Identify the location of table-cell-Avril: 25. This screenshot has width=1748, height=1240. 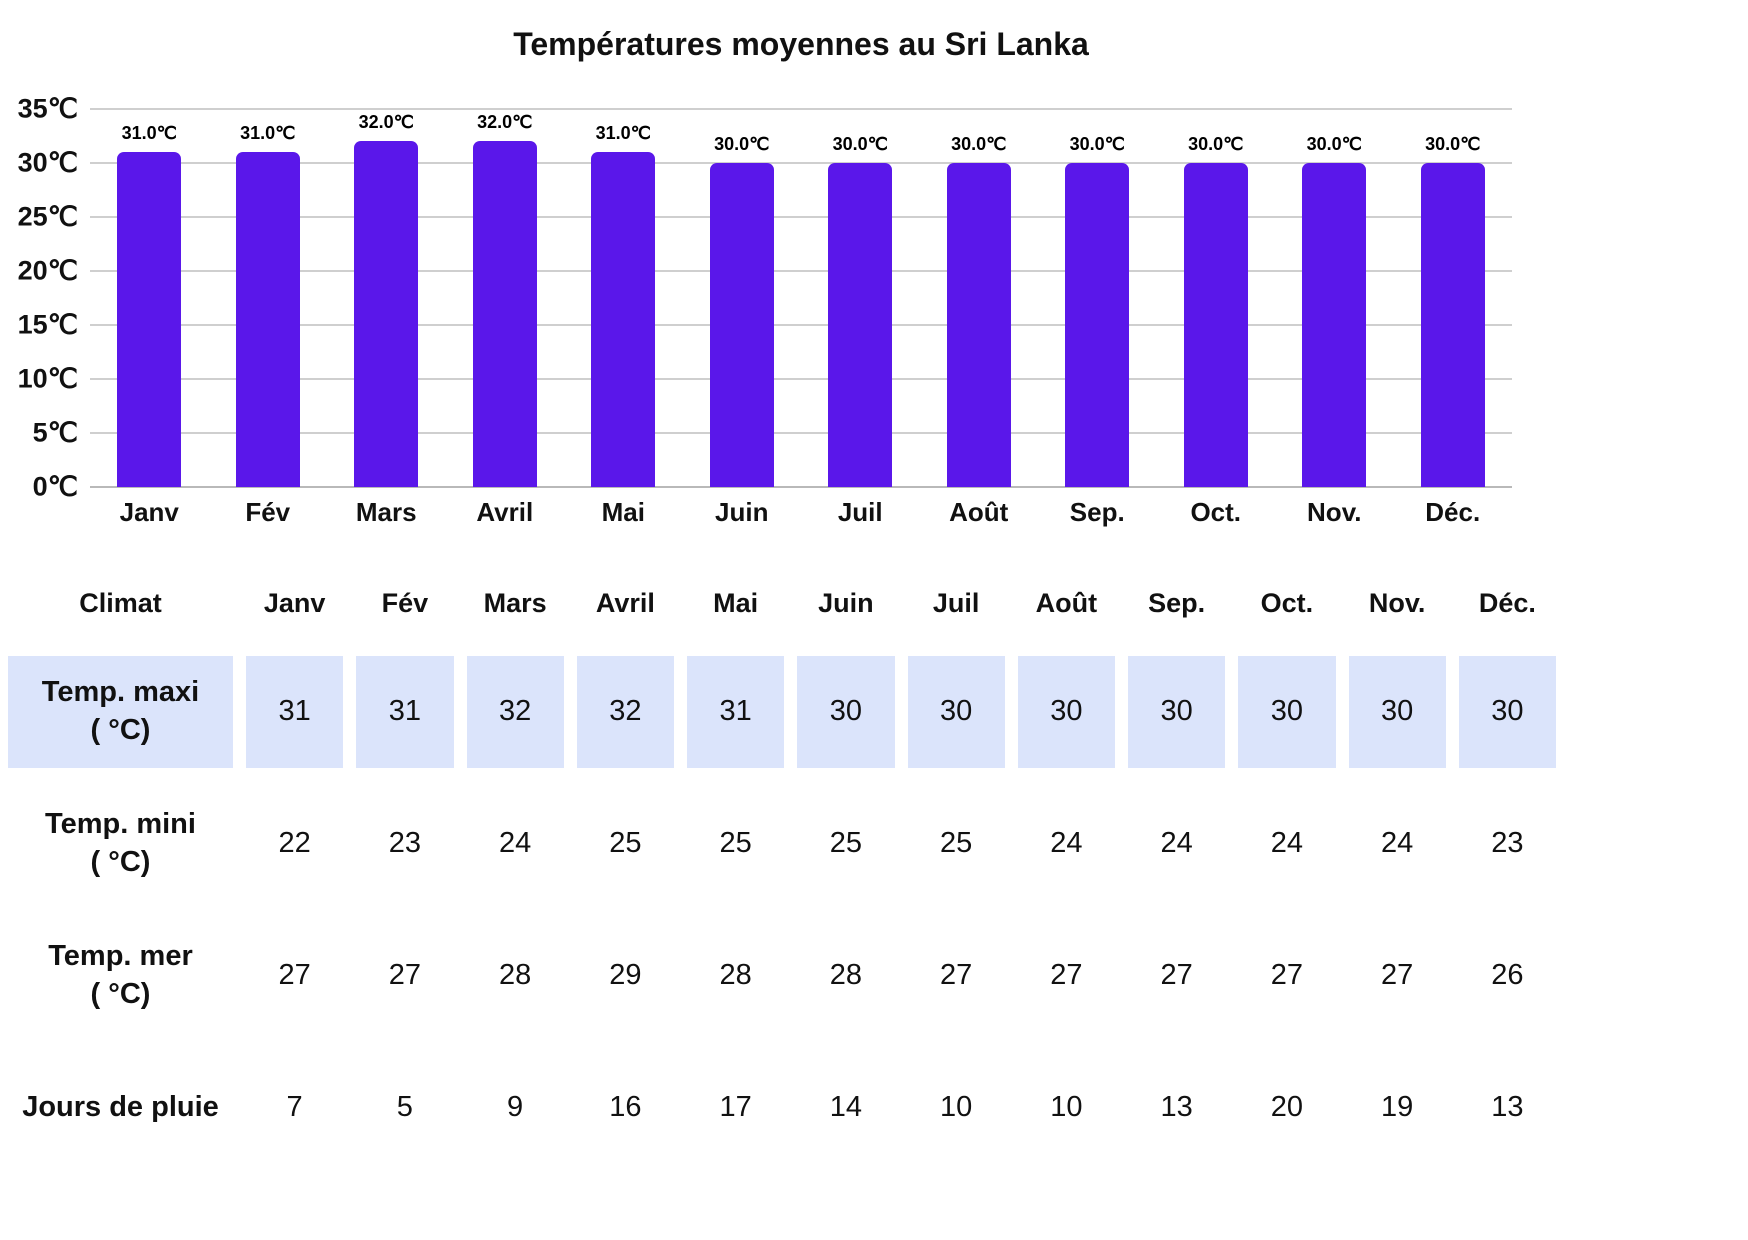
(625, 843).